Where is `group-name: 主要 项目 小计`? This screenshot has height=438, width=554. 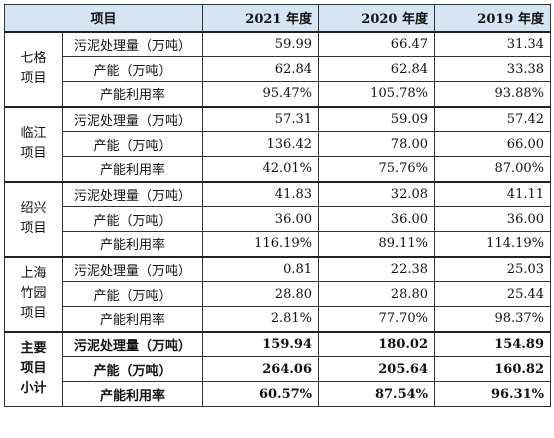 group-name: 主要 项目 小计 is located at coordinates (33, 368).